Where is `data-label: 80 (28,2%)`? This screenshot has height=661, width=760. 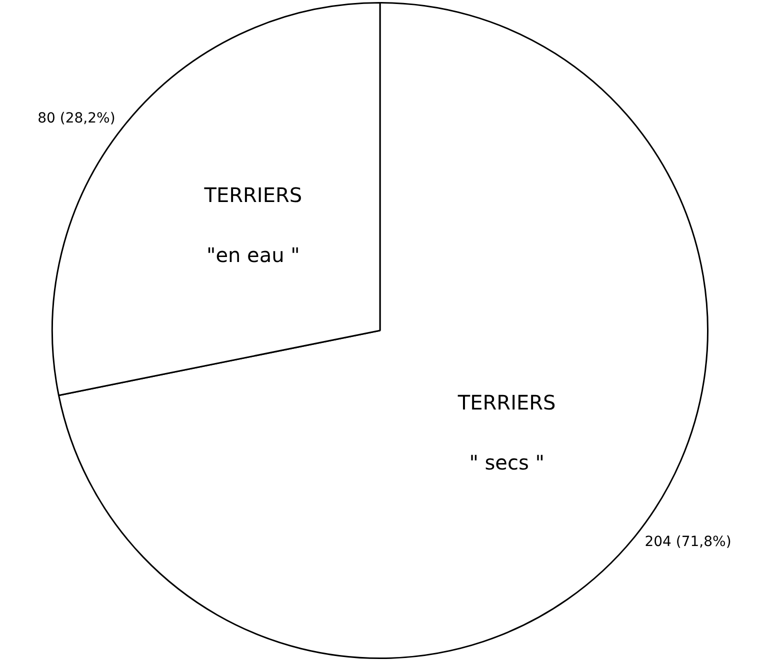 data-label: 80 (28,2%) is located at coordinates (77, 118).